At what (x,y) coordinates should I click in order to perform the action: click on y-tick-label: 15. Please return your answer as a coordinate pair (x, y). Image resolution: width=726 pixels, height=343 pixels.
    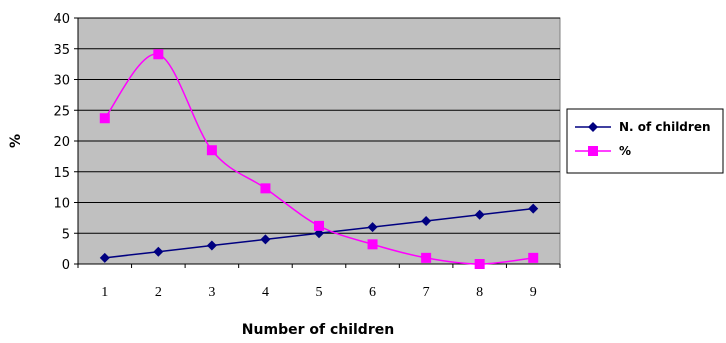
    Looking at the image, I should click on (61, 173).